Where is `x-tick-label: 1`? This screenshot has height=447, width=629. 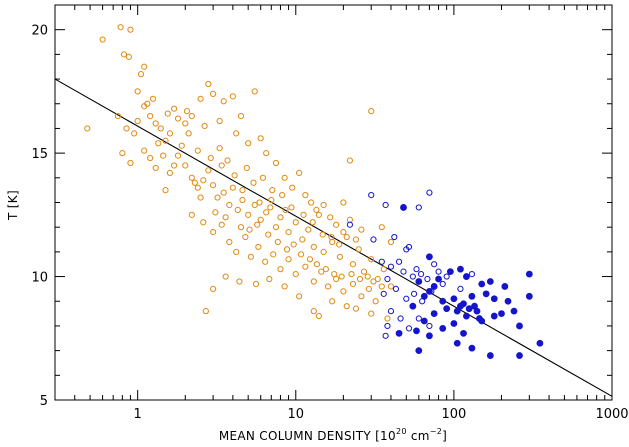
x-tick-label: 1 is located at coordinates (138, 414).